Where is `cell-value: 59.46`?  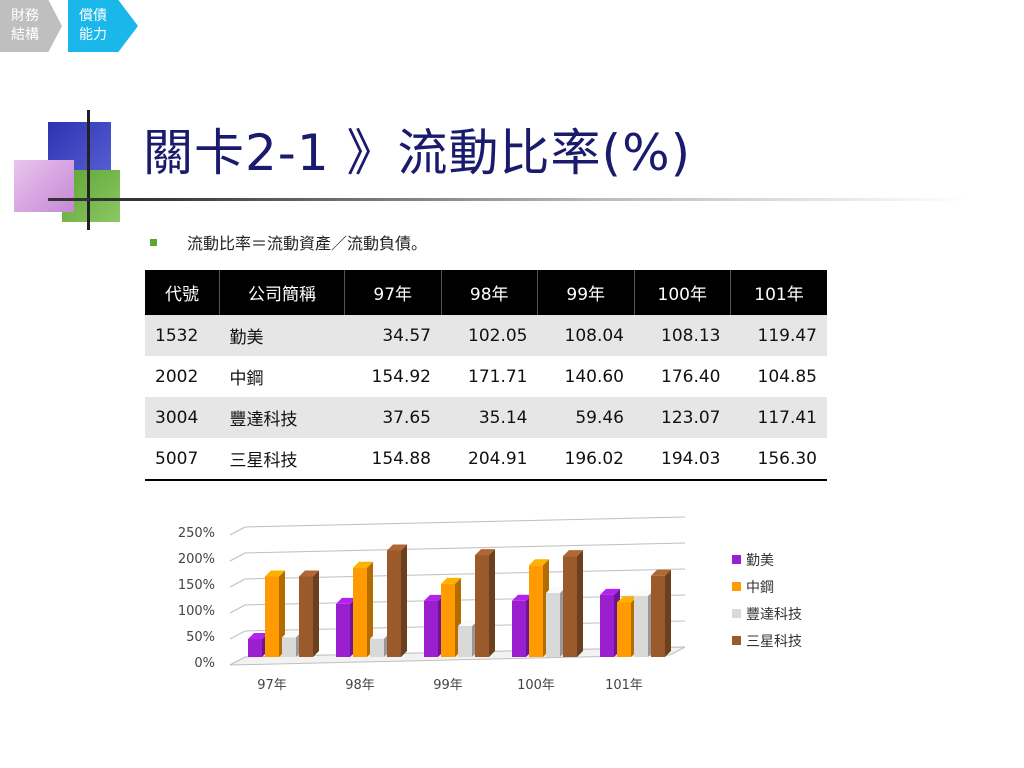
cell-value: 59.46 is located at coordinates (585, 417).